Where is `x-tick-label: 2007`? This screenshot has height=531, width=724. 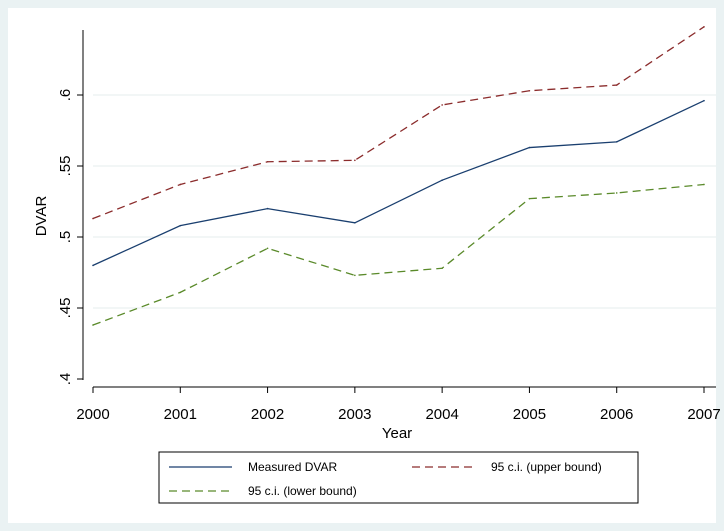 x-tick-label: 2007 is located at coordinates (703, 414).